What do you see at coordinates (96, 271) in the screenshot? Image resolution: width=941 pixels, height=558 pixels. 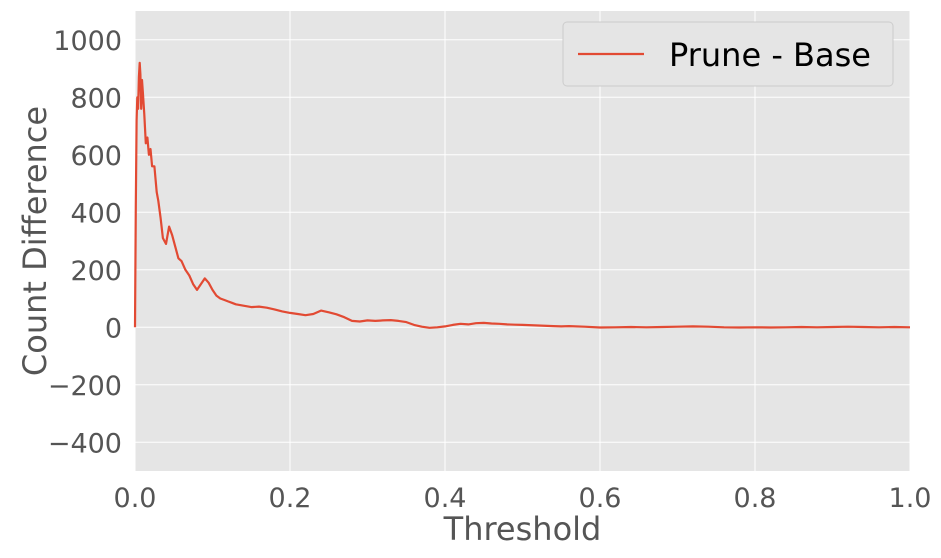 I see `y-tick-label: 200` at bounding box center [96, 271].